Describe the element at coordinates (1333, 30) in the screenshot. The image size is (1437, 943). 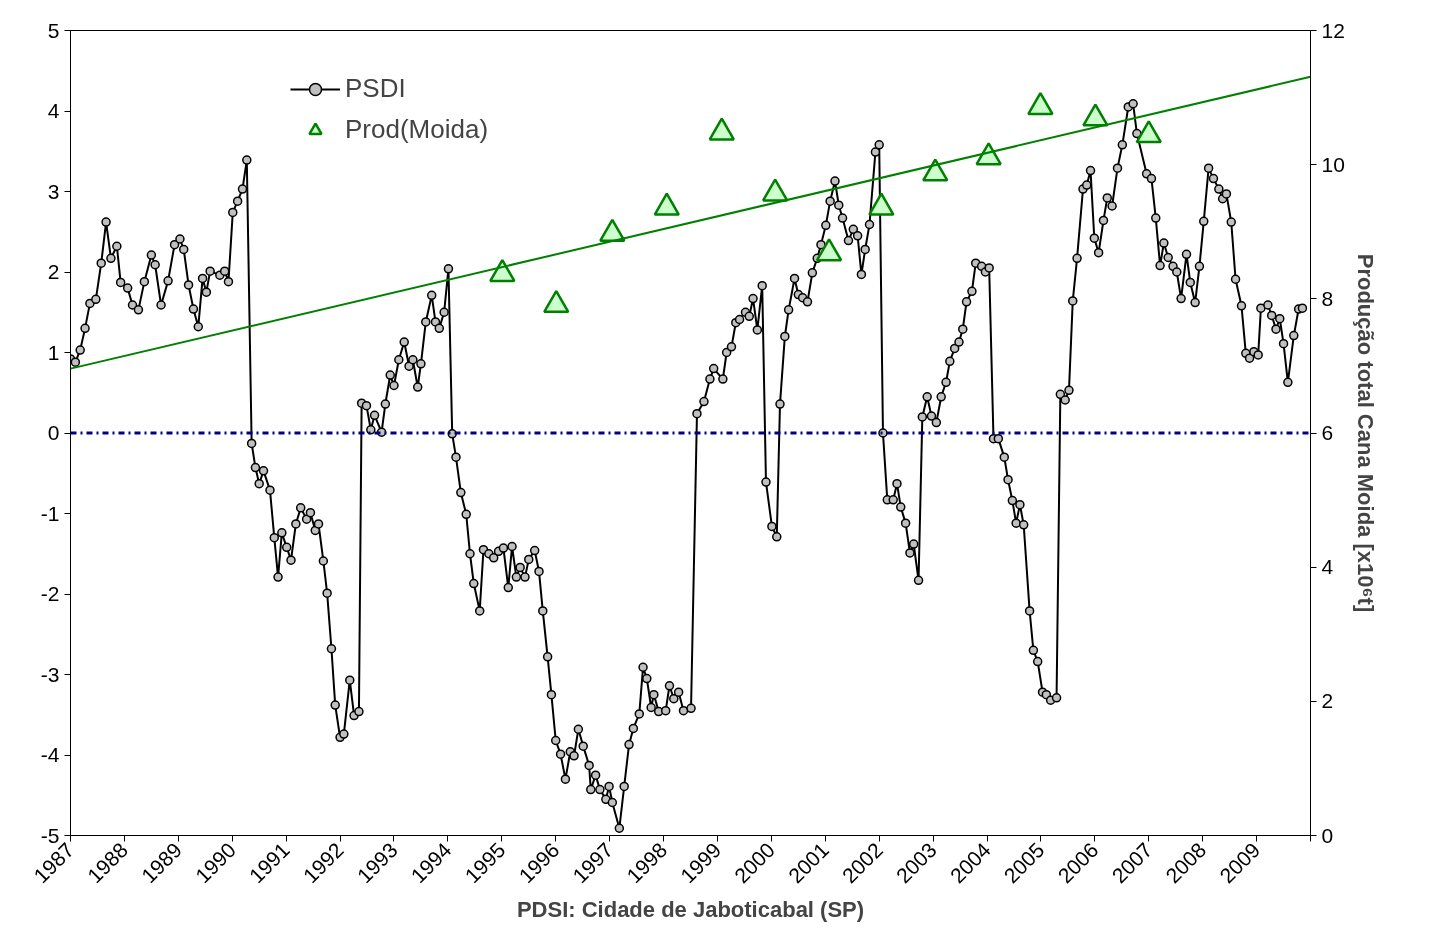
I see `y2-tick-label: 12` at that location.